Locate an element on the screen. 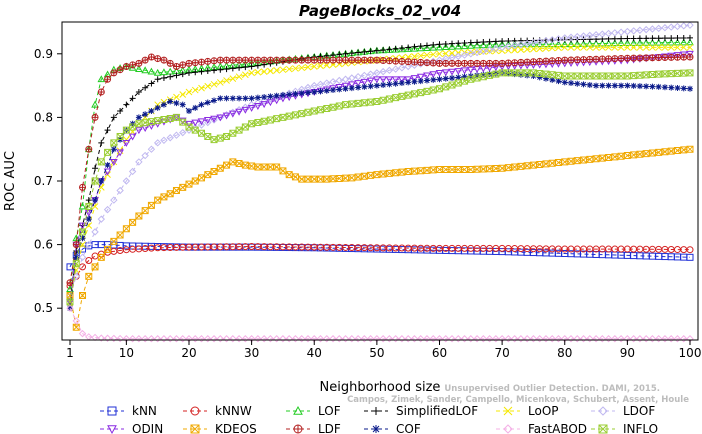  legend-label-inflo: INFLO is located at coordinates (640, 428).